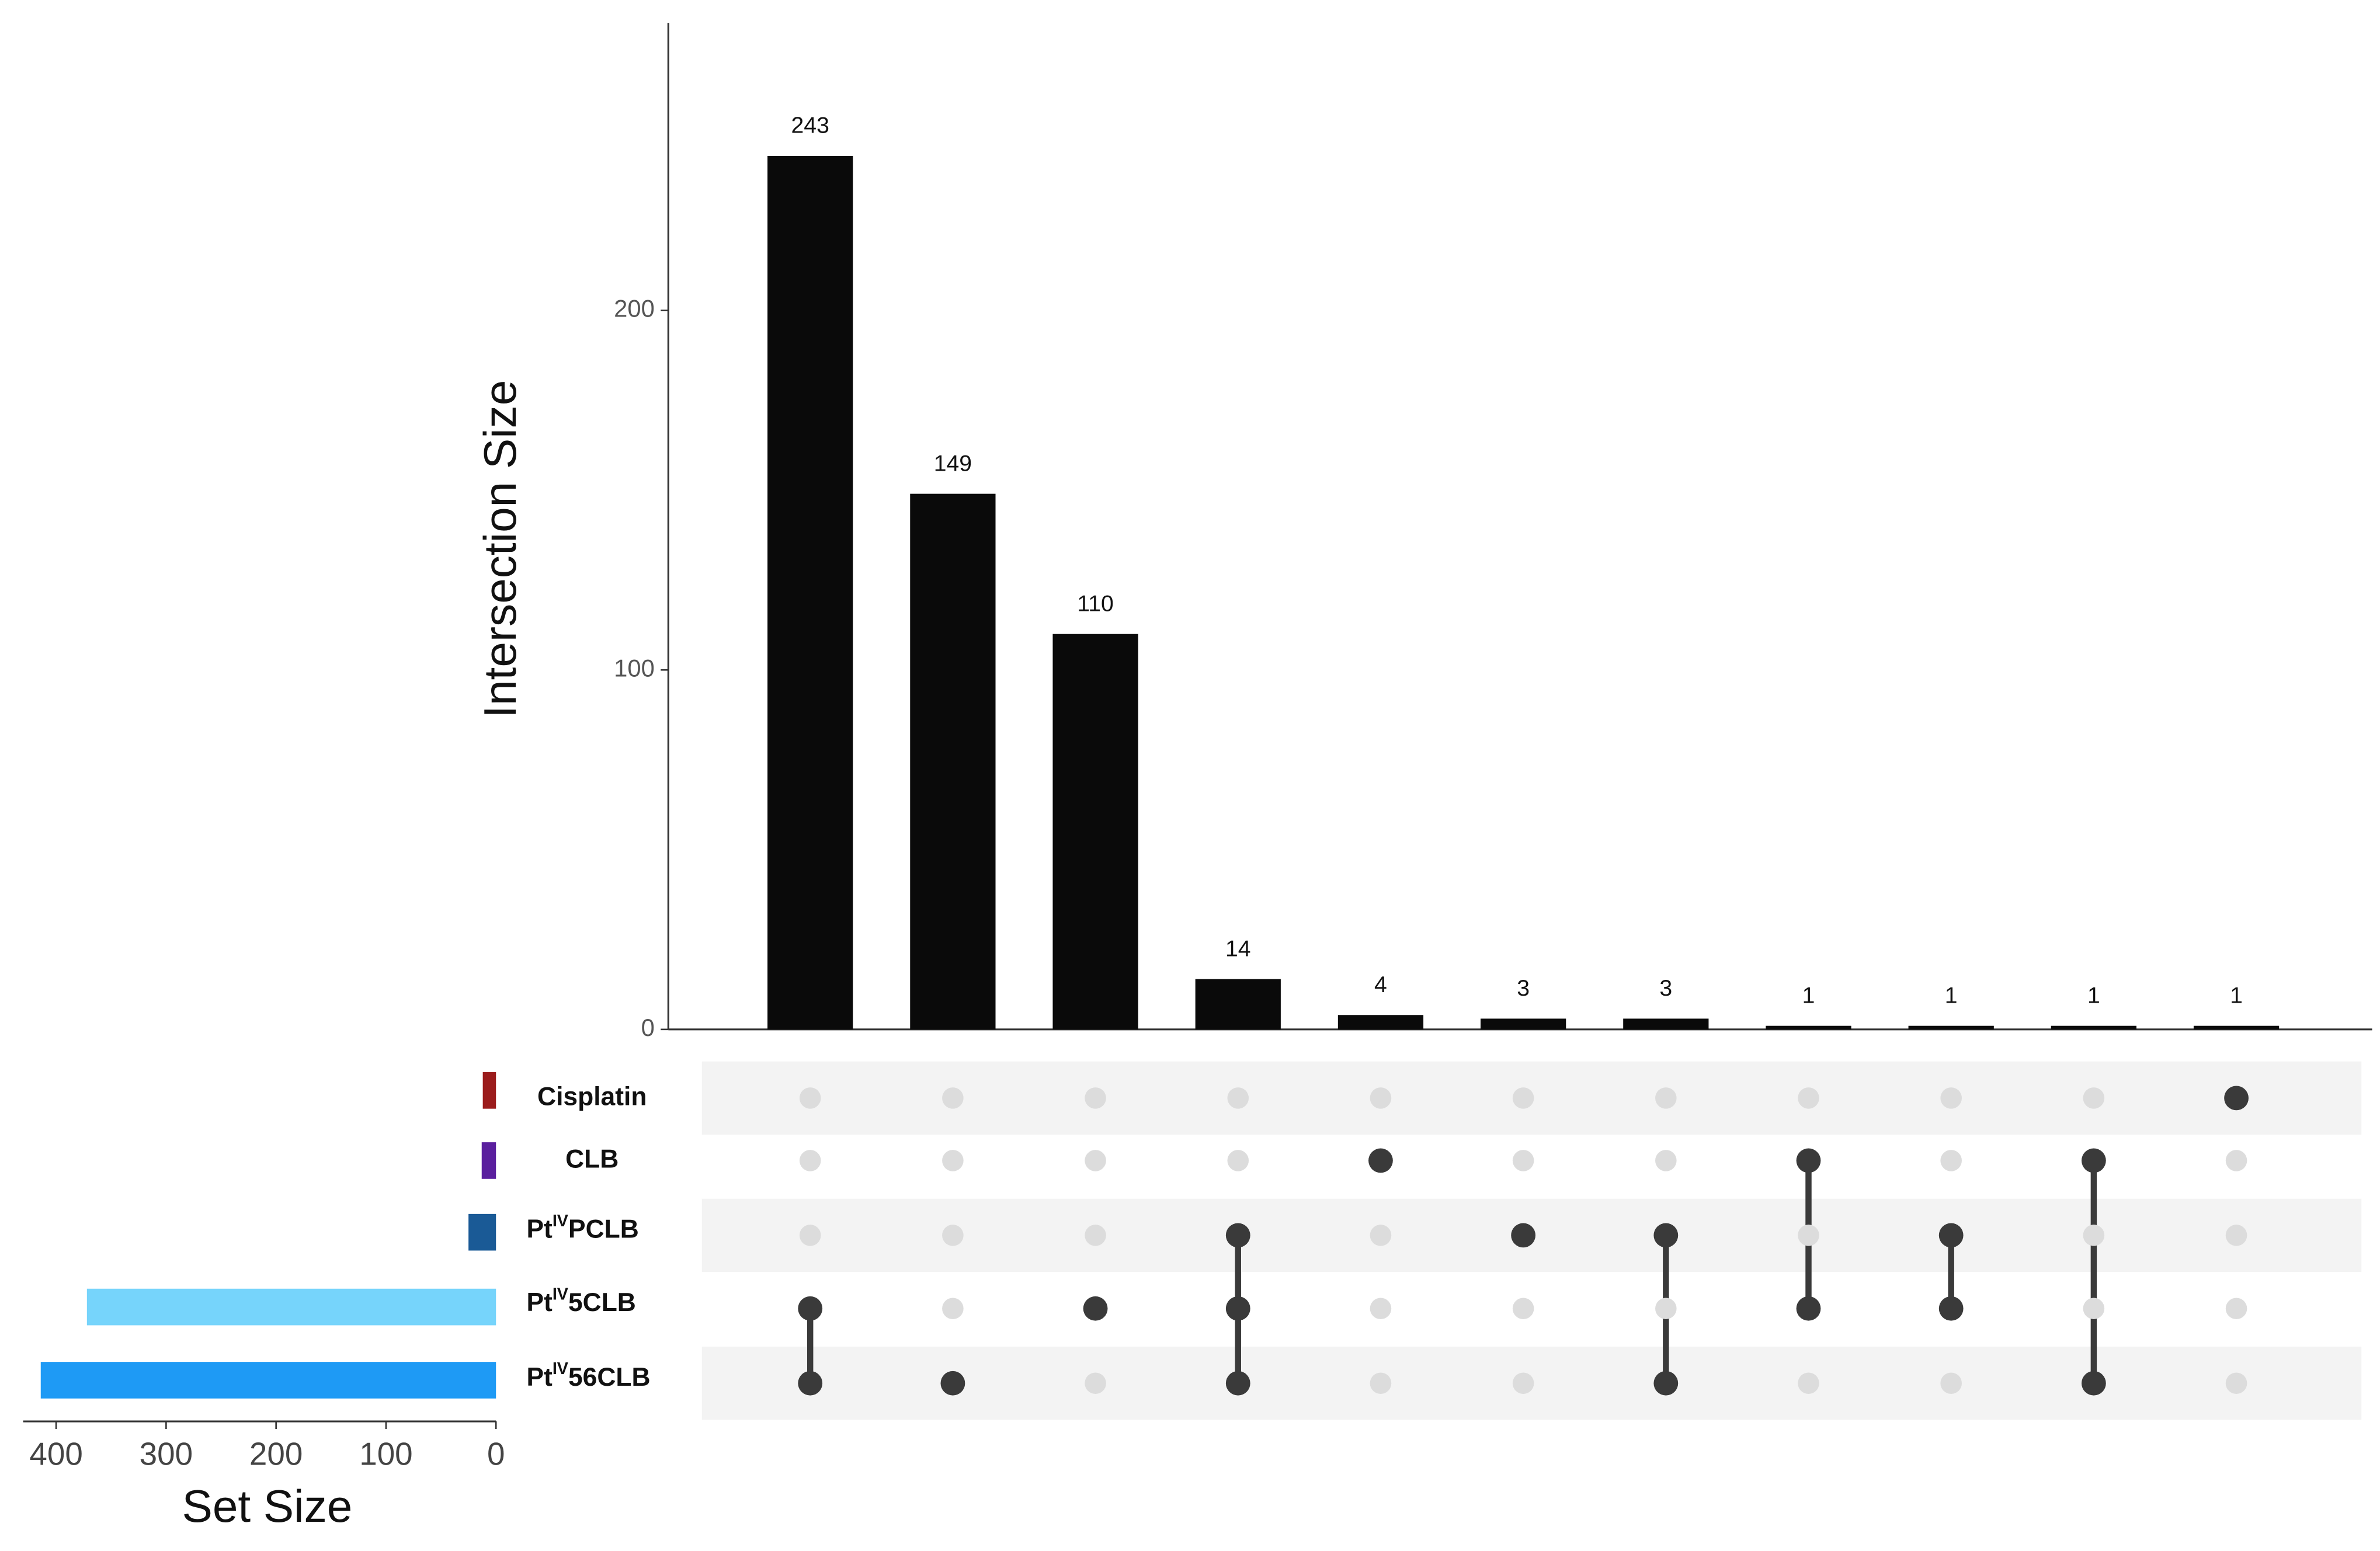  What do you see at coordinates (648, 1027) in the screenshot?
I see `y-tick-label: 0` at bounding box center [648, 1027].